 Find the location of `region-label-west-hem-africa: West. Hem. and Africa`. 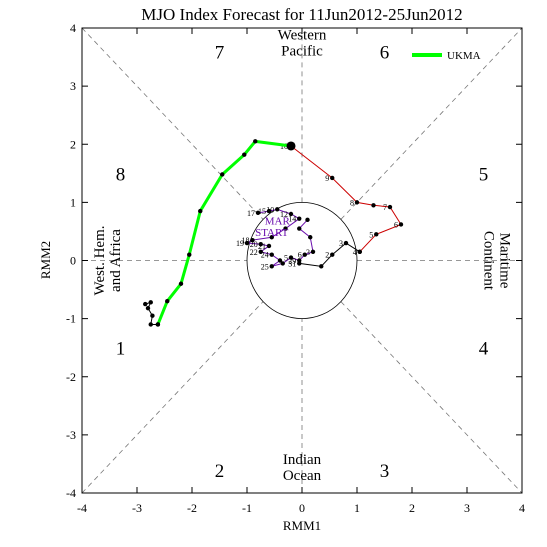

region-label-west-hem-africa: West. Hem. and Africa is located at coordinates (108, 260).